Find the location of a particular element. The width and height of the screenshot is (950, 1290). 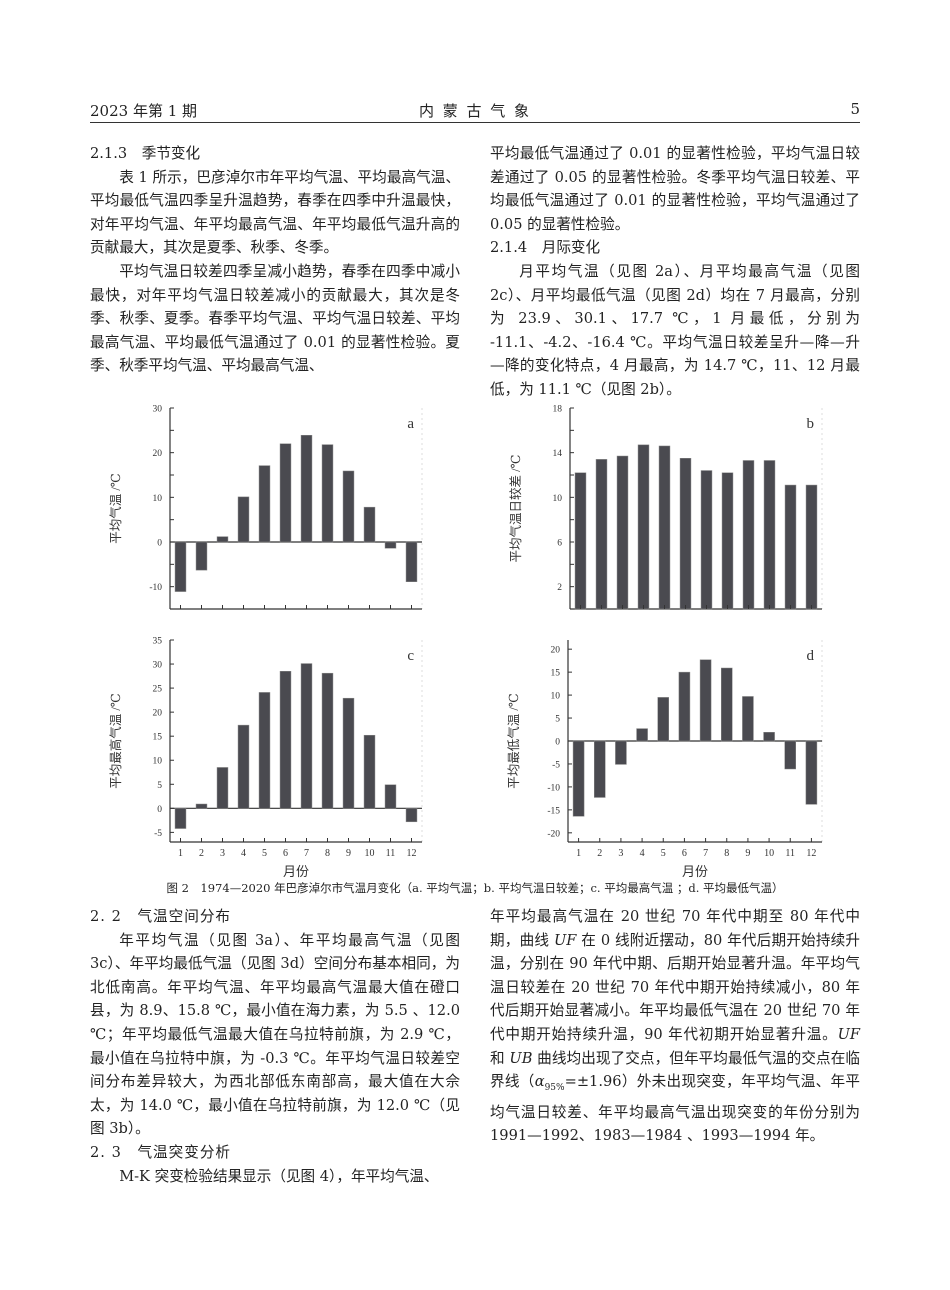

y-tick-label: 25 is located at coordinates (158, 690).